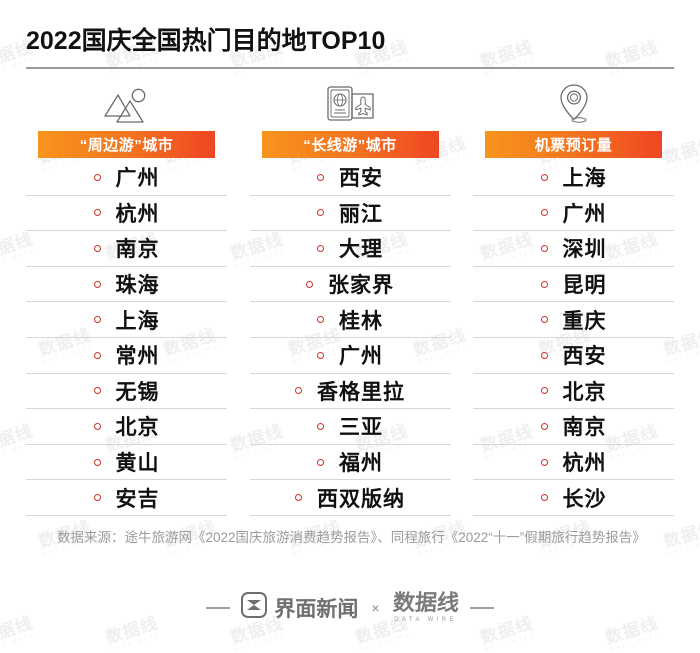  I want to click on list-item: 福州, so click(350, 463).